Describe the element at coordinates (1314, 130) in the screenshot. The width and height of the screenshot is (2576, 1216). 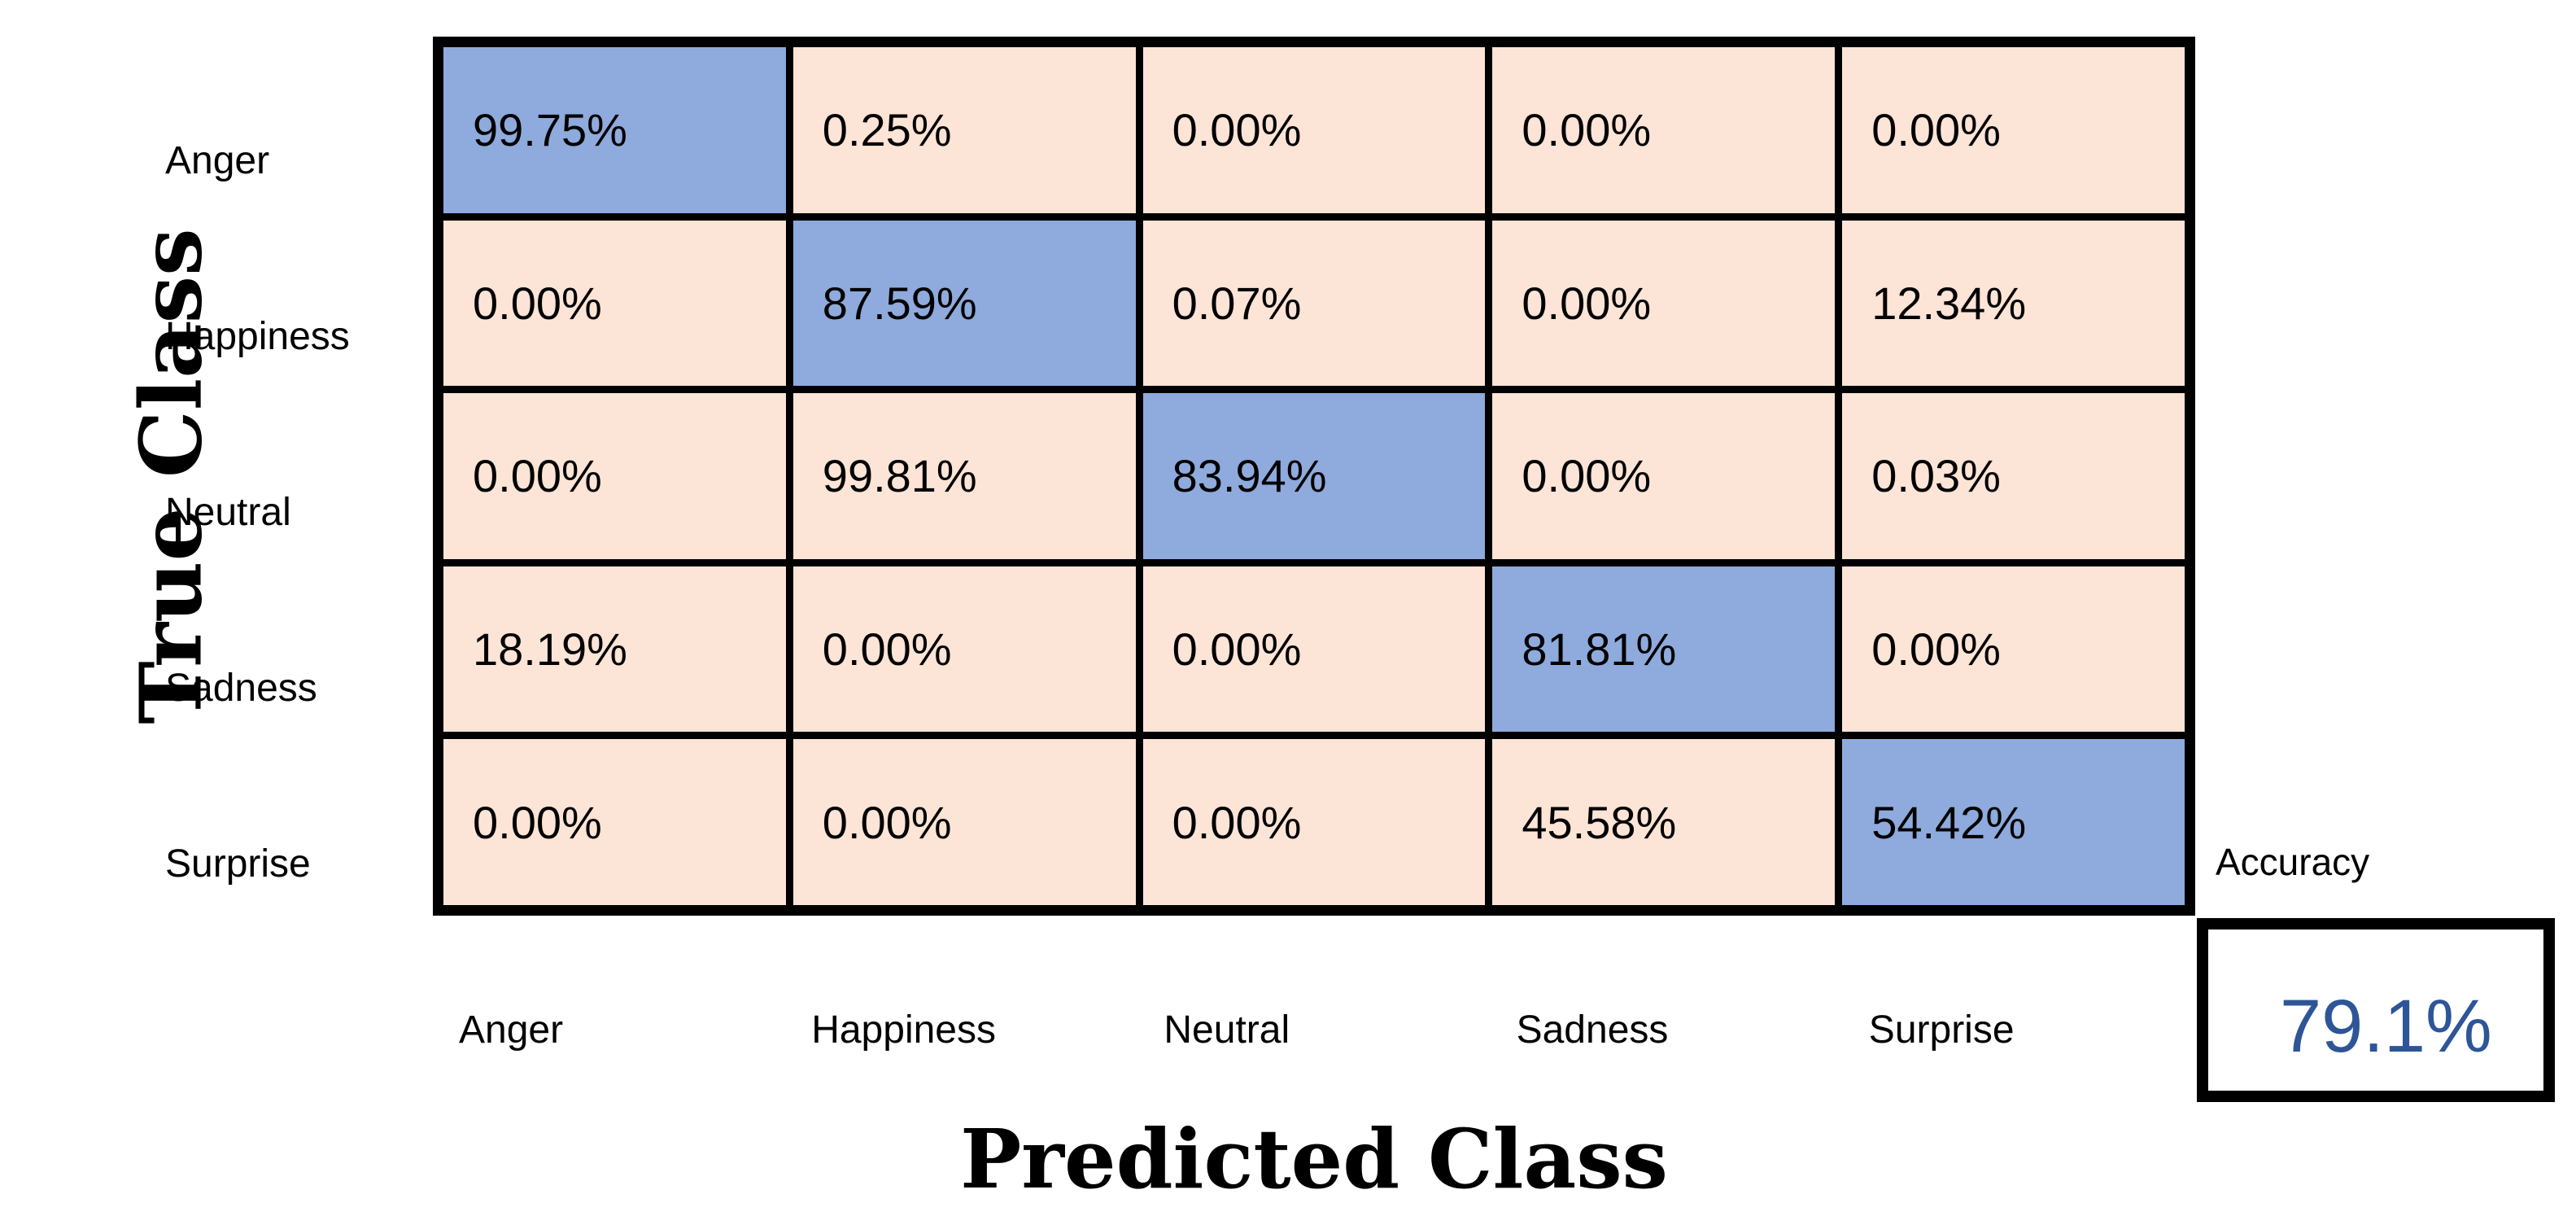
I see `matrix-cell-anger-neutral: 0.00%` at that location.